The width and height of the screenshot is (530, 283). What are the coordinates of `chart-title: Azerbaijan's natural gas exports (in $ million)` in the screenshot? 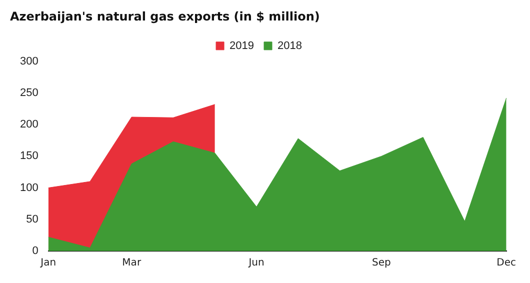 It's located at (165, 16).